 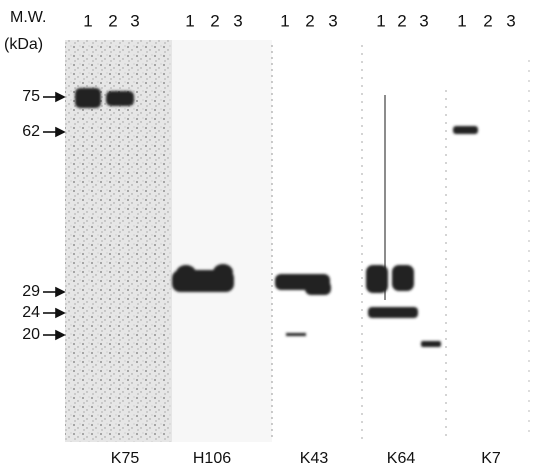 What do you see at coordinates (31, 96) in the screenshot?
I see `marker-label: 75` at bounding box center [31, 96].